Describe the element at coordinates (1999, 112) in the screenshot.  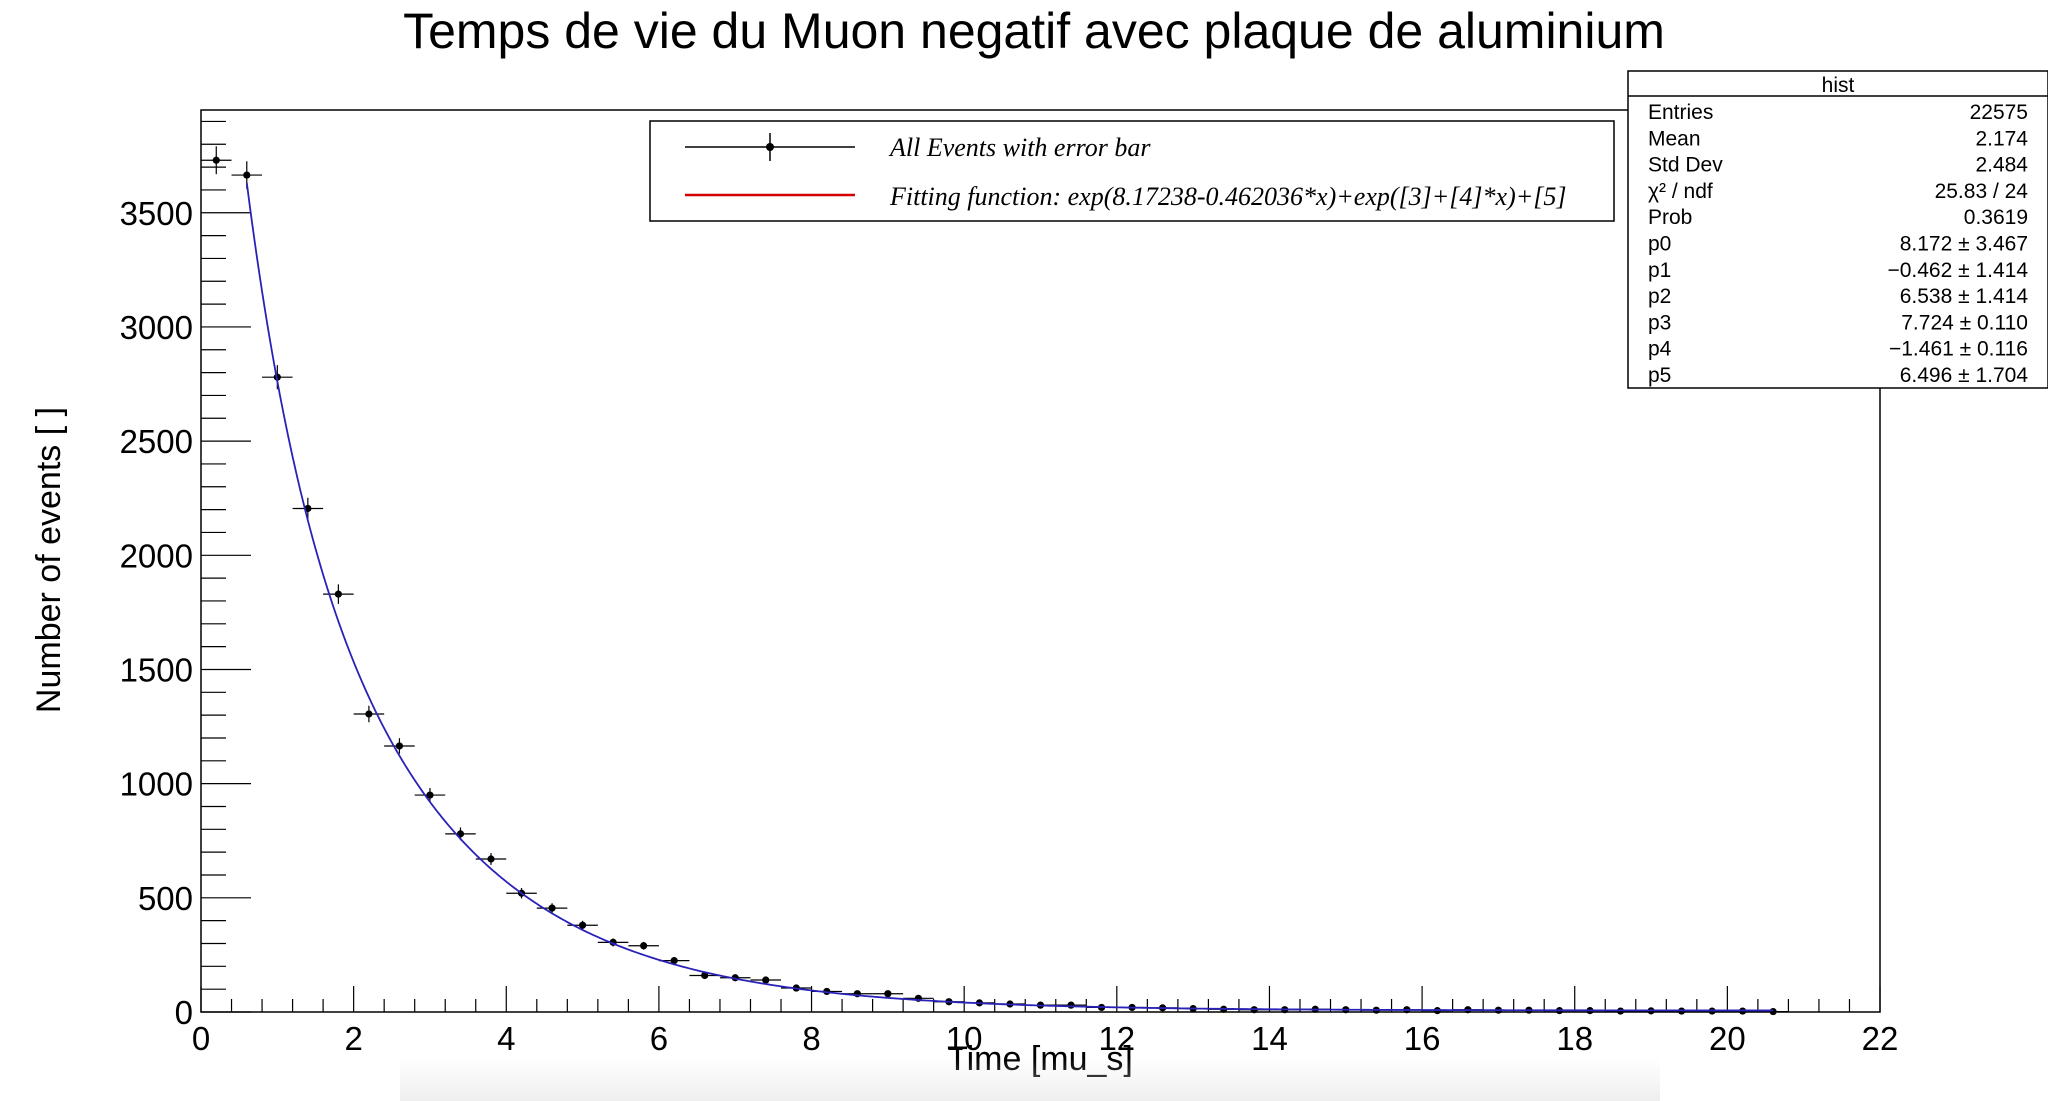
I see `stats-value: 22575` at that location.